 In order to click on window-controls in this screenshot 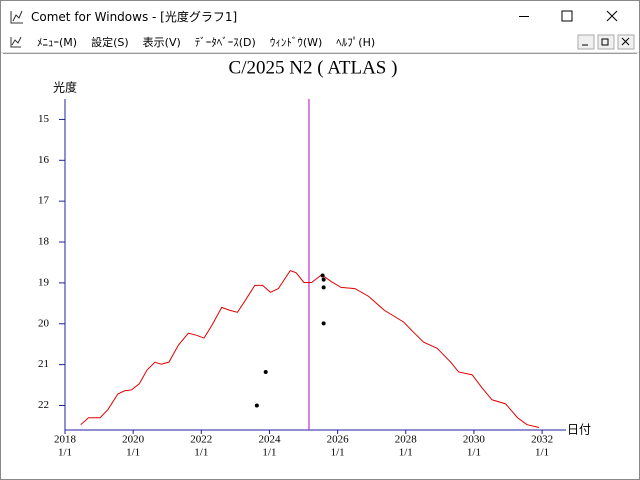, I will do `click(569, 16)`.